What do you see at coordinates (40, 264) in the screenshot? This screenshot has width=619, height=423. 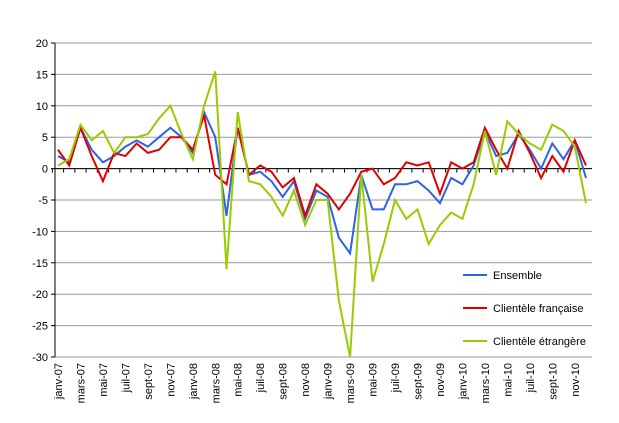 I see `y-tick-label: -15` at bounding box center [40, 264].